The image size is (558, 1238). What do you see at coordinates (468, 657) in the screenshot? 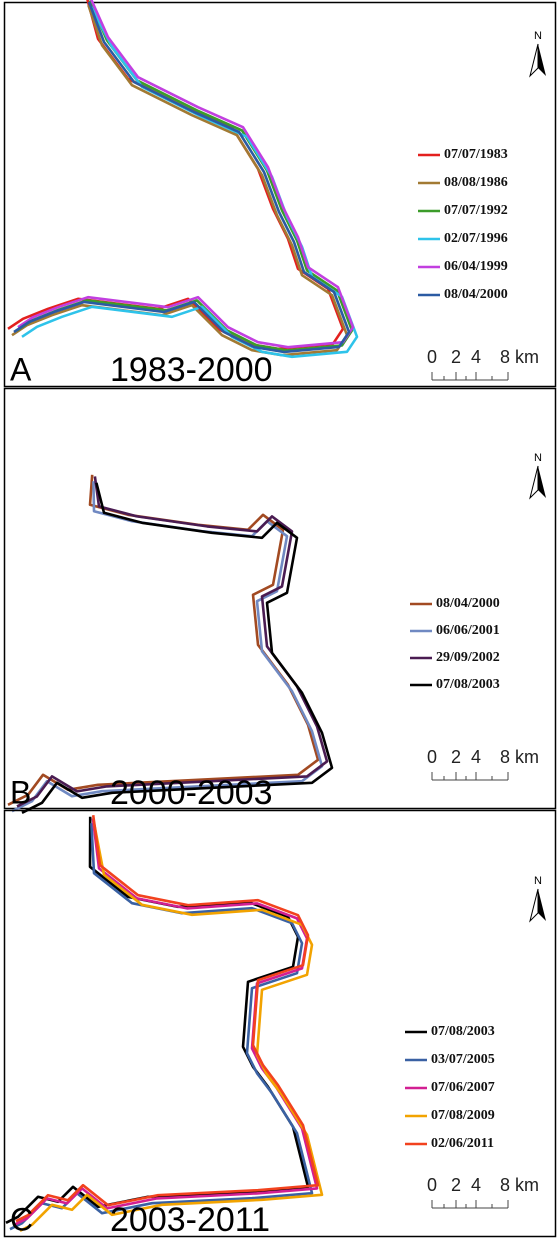
I see `legend-label: 29/09/2002` at bounding box center [468, 657].